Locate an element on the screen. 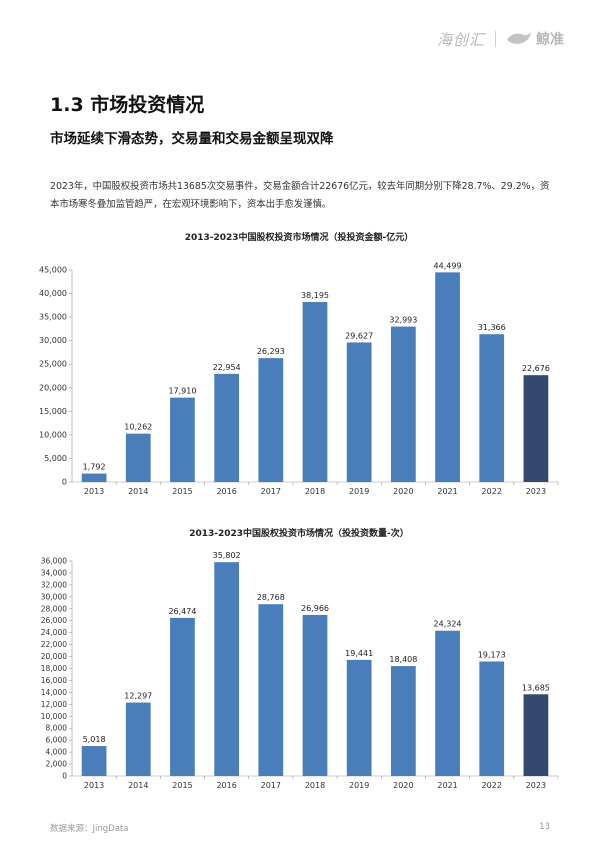 This screenshot has height=845, width=598. y-tick-label: 2,000 is located at coordinates (57, 764).